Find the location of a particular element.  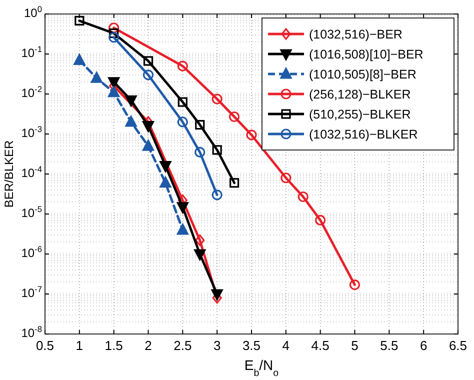

x-tick-label: 4.5 is located at coordinates (320, 345).